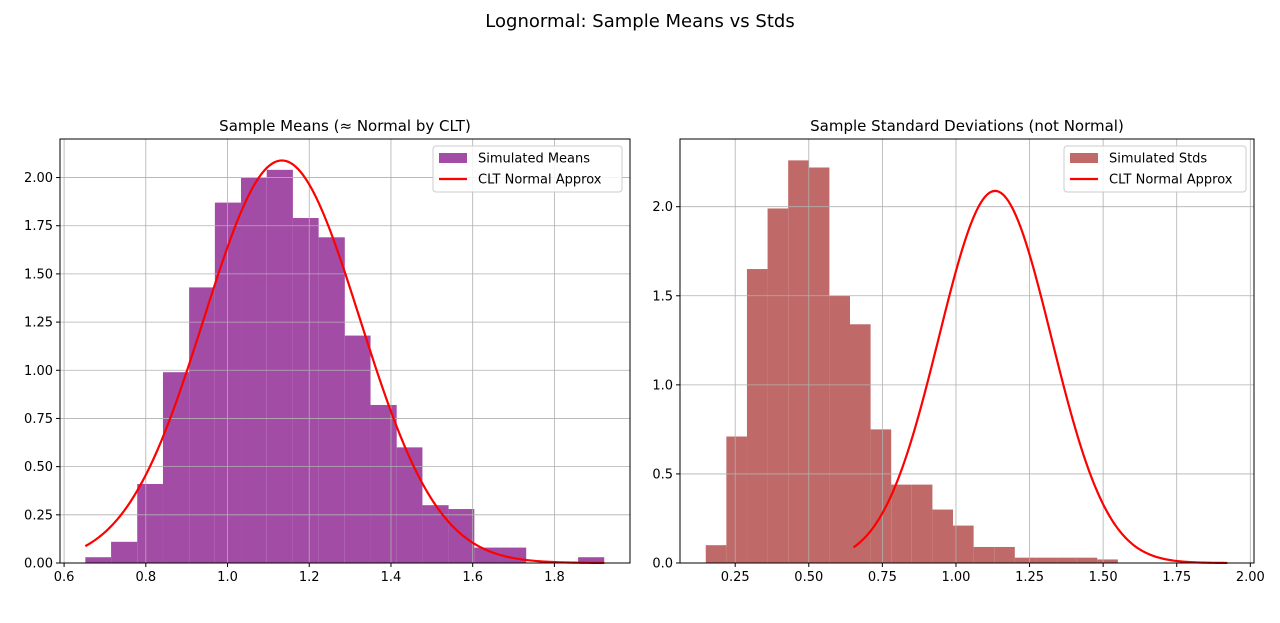 The image size is (1280, 623). Describe the element at coordinates (391, 577) in the screenshot. I see `x-tick-label: 1.4` at that location.